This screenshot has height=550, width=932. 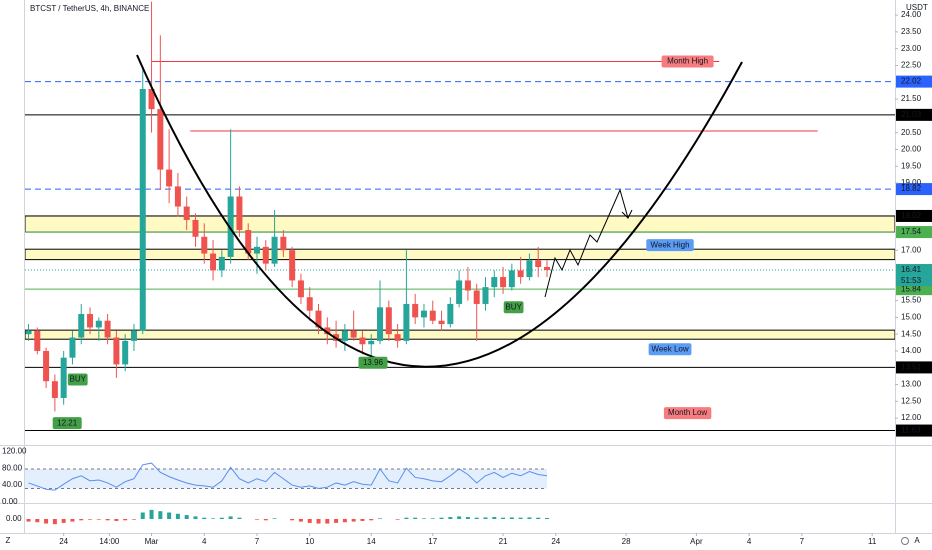 What do you see at coordinates (905, 541) in the screenshot?
I see `settings-icon` at bounding box center [905, 541].